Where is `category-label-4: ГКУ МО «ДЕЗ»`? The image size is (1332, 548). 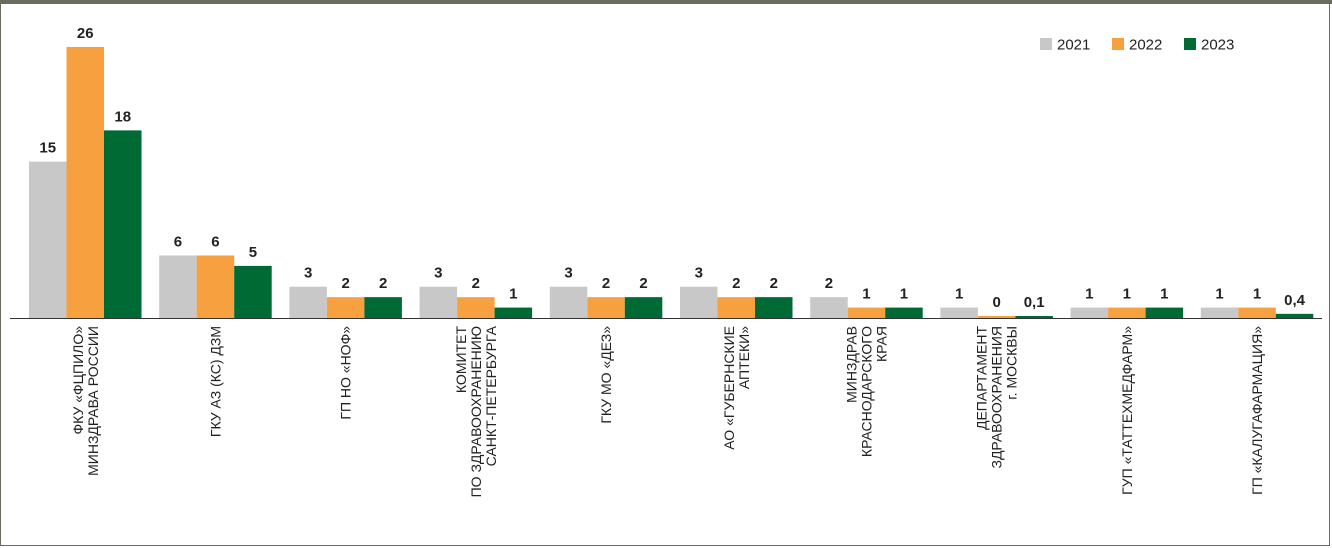
category-label-4: ГКУ МО «ДЕЗ» is located at coordinates (606, 375).